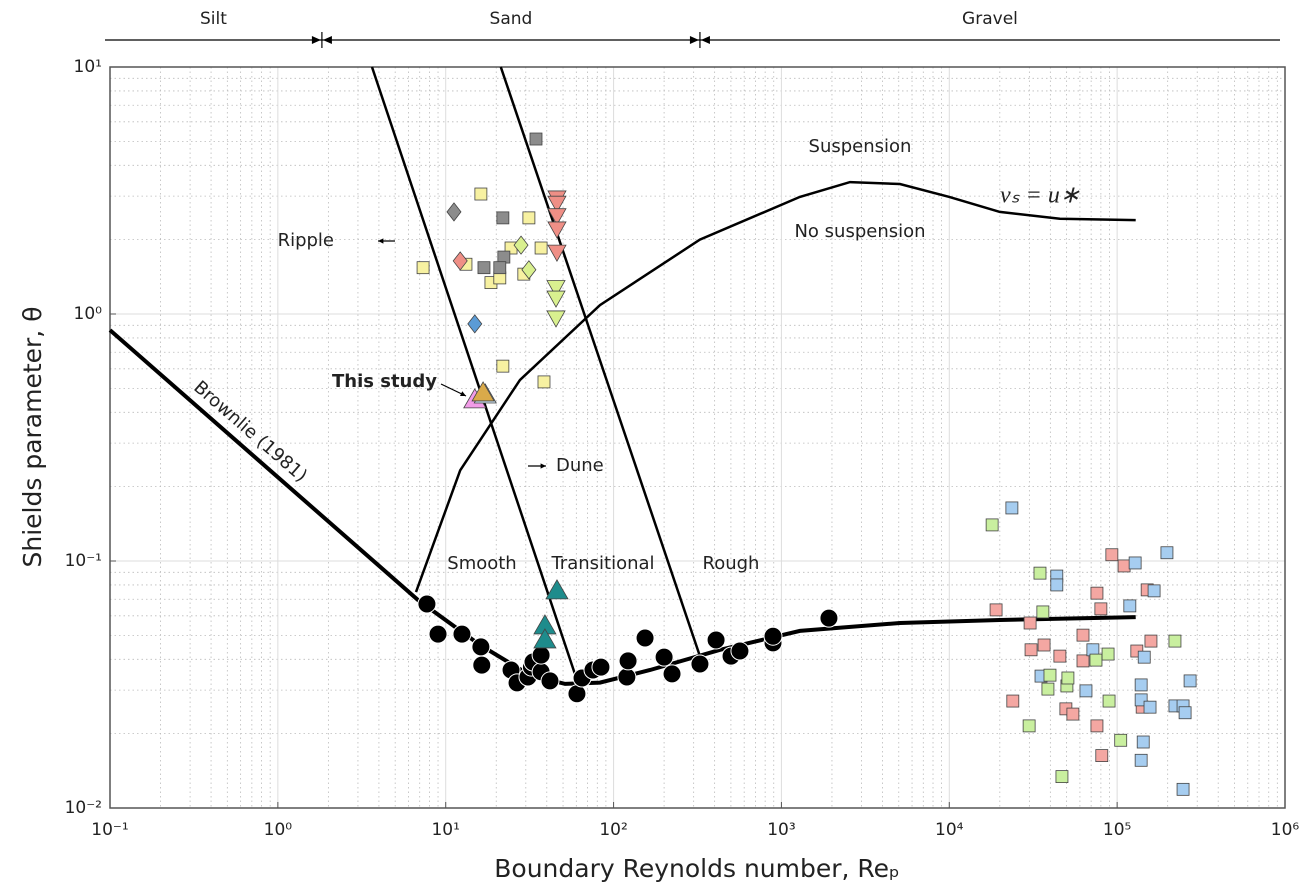 This screenshot has width=1304, height=891. I want to click on annotation: Rough, so click(731, 563).